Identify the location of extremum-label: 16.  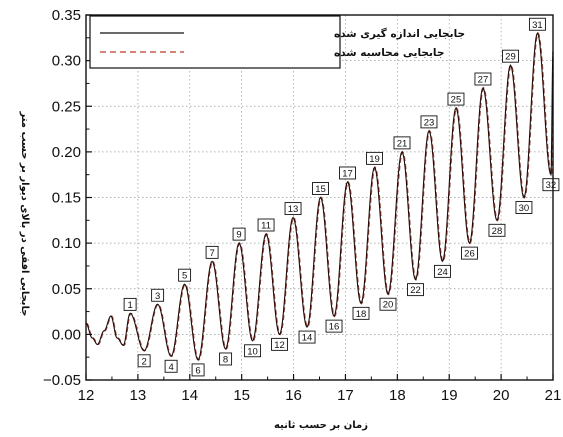
(334, 327).